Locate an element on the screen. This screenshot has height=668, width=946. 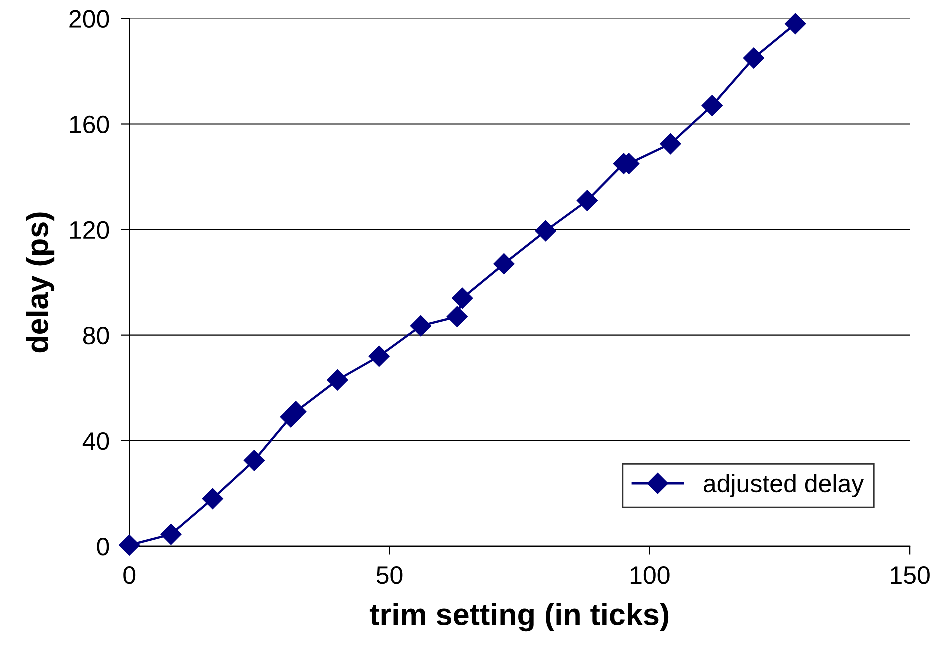
y-axis-title: delay (ps) is located at coordinates (40, 282).